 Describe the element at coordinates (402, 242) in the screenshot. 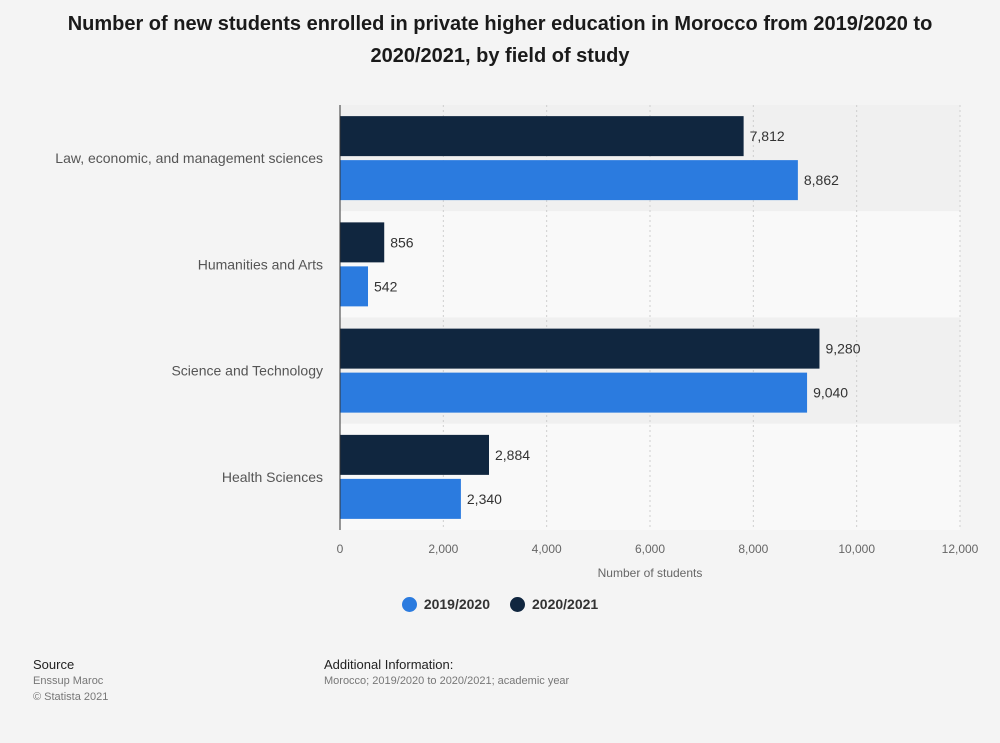

I see `value-label-2020-2021-humanities-and-arts: 856` at that location.